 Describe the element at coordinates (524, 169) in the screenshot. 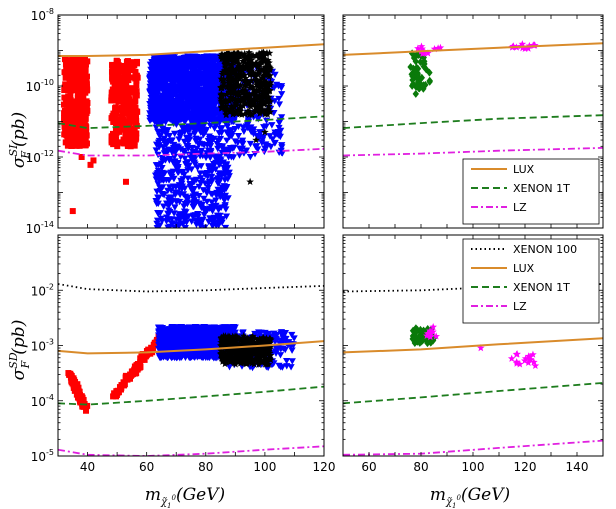

I see `legend-label: LUX` at that location.